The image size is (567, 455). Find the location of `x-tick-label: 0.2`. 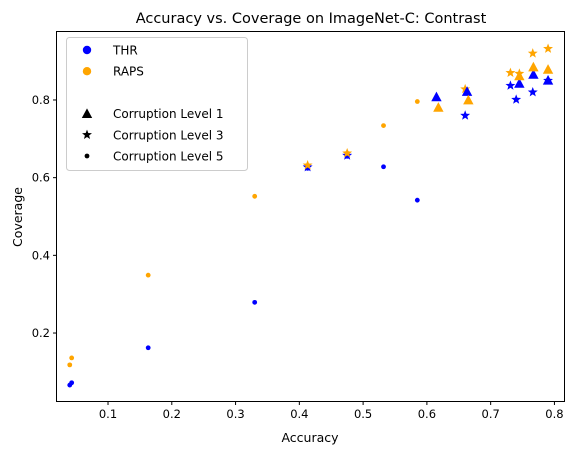

x-tick-label: 0.2 is located at coordinates (172, 414).